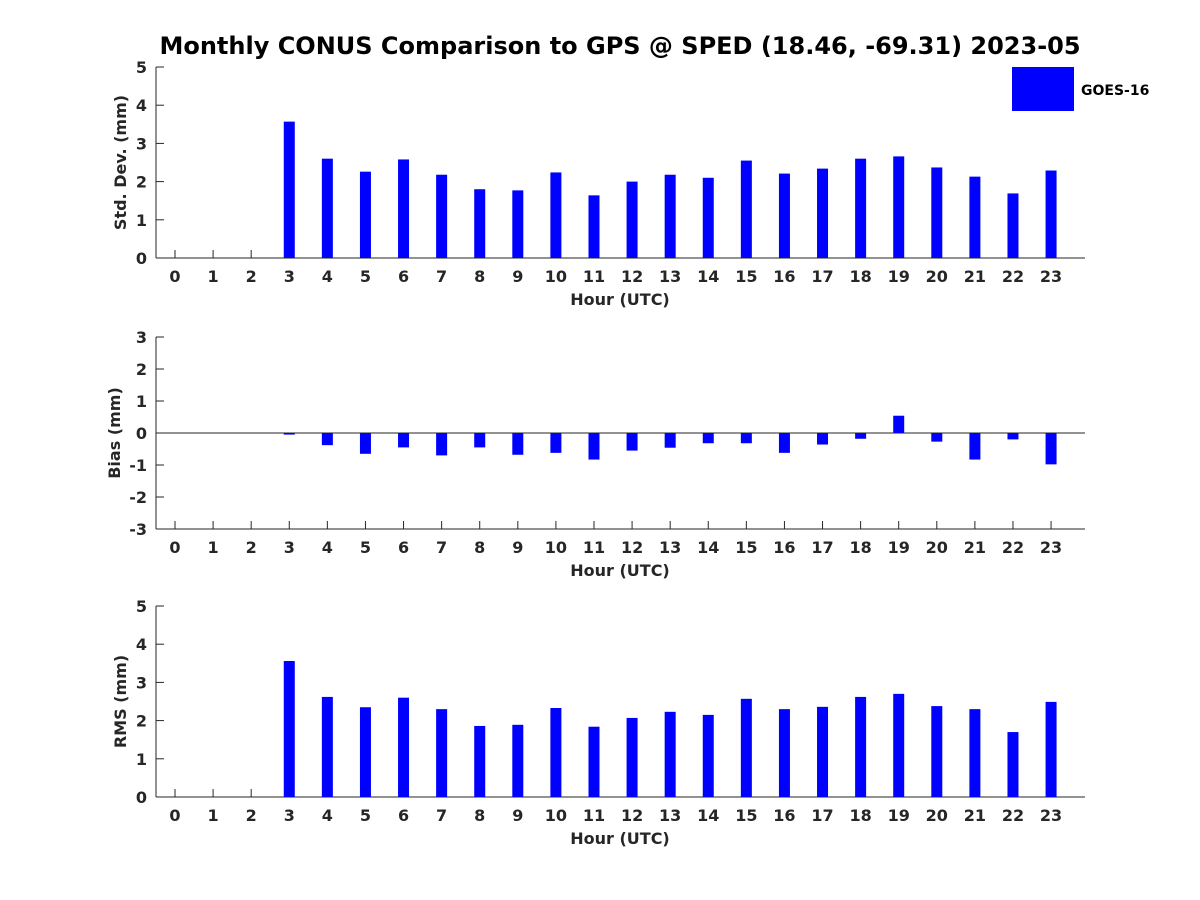 This screenshot has width=1200, height=900. Describe the element at coordinates (120, 701) in the screenshot. I see `y-axis-label: RMS (mm)` at that location.